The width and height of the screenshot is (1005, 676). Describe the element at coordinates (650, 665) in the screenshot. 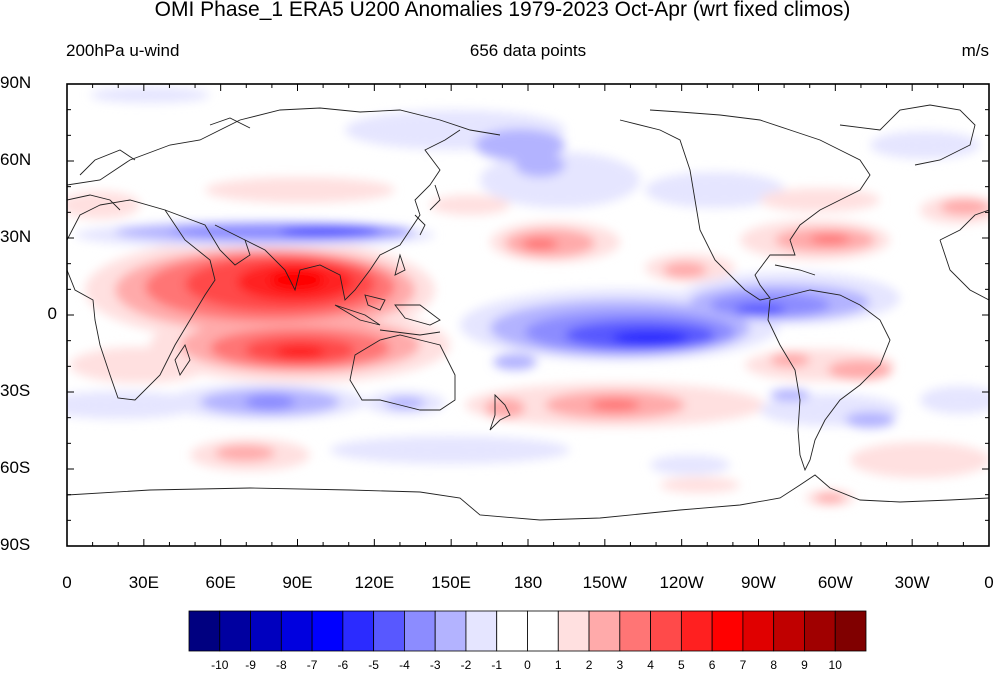

I see `colorbar-label: 4` at that location.